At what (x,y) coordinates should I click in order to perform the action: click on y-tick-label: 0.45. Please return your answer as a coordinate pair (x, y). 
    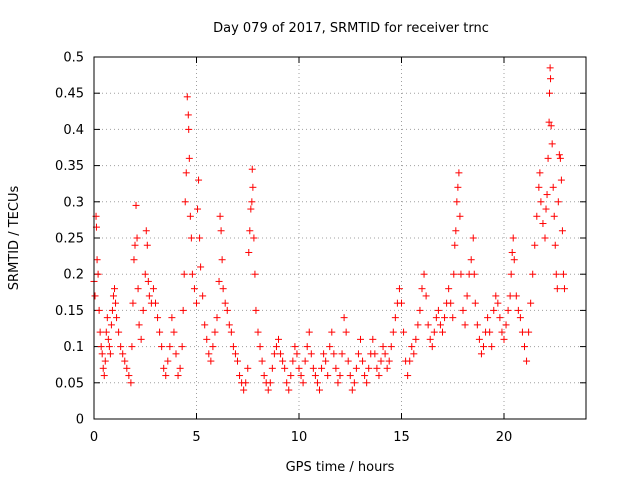
    Looking at the image, I should click on (69, 94).